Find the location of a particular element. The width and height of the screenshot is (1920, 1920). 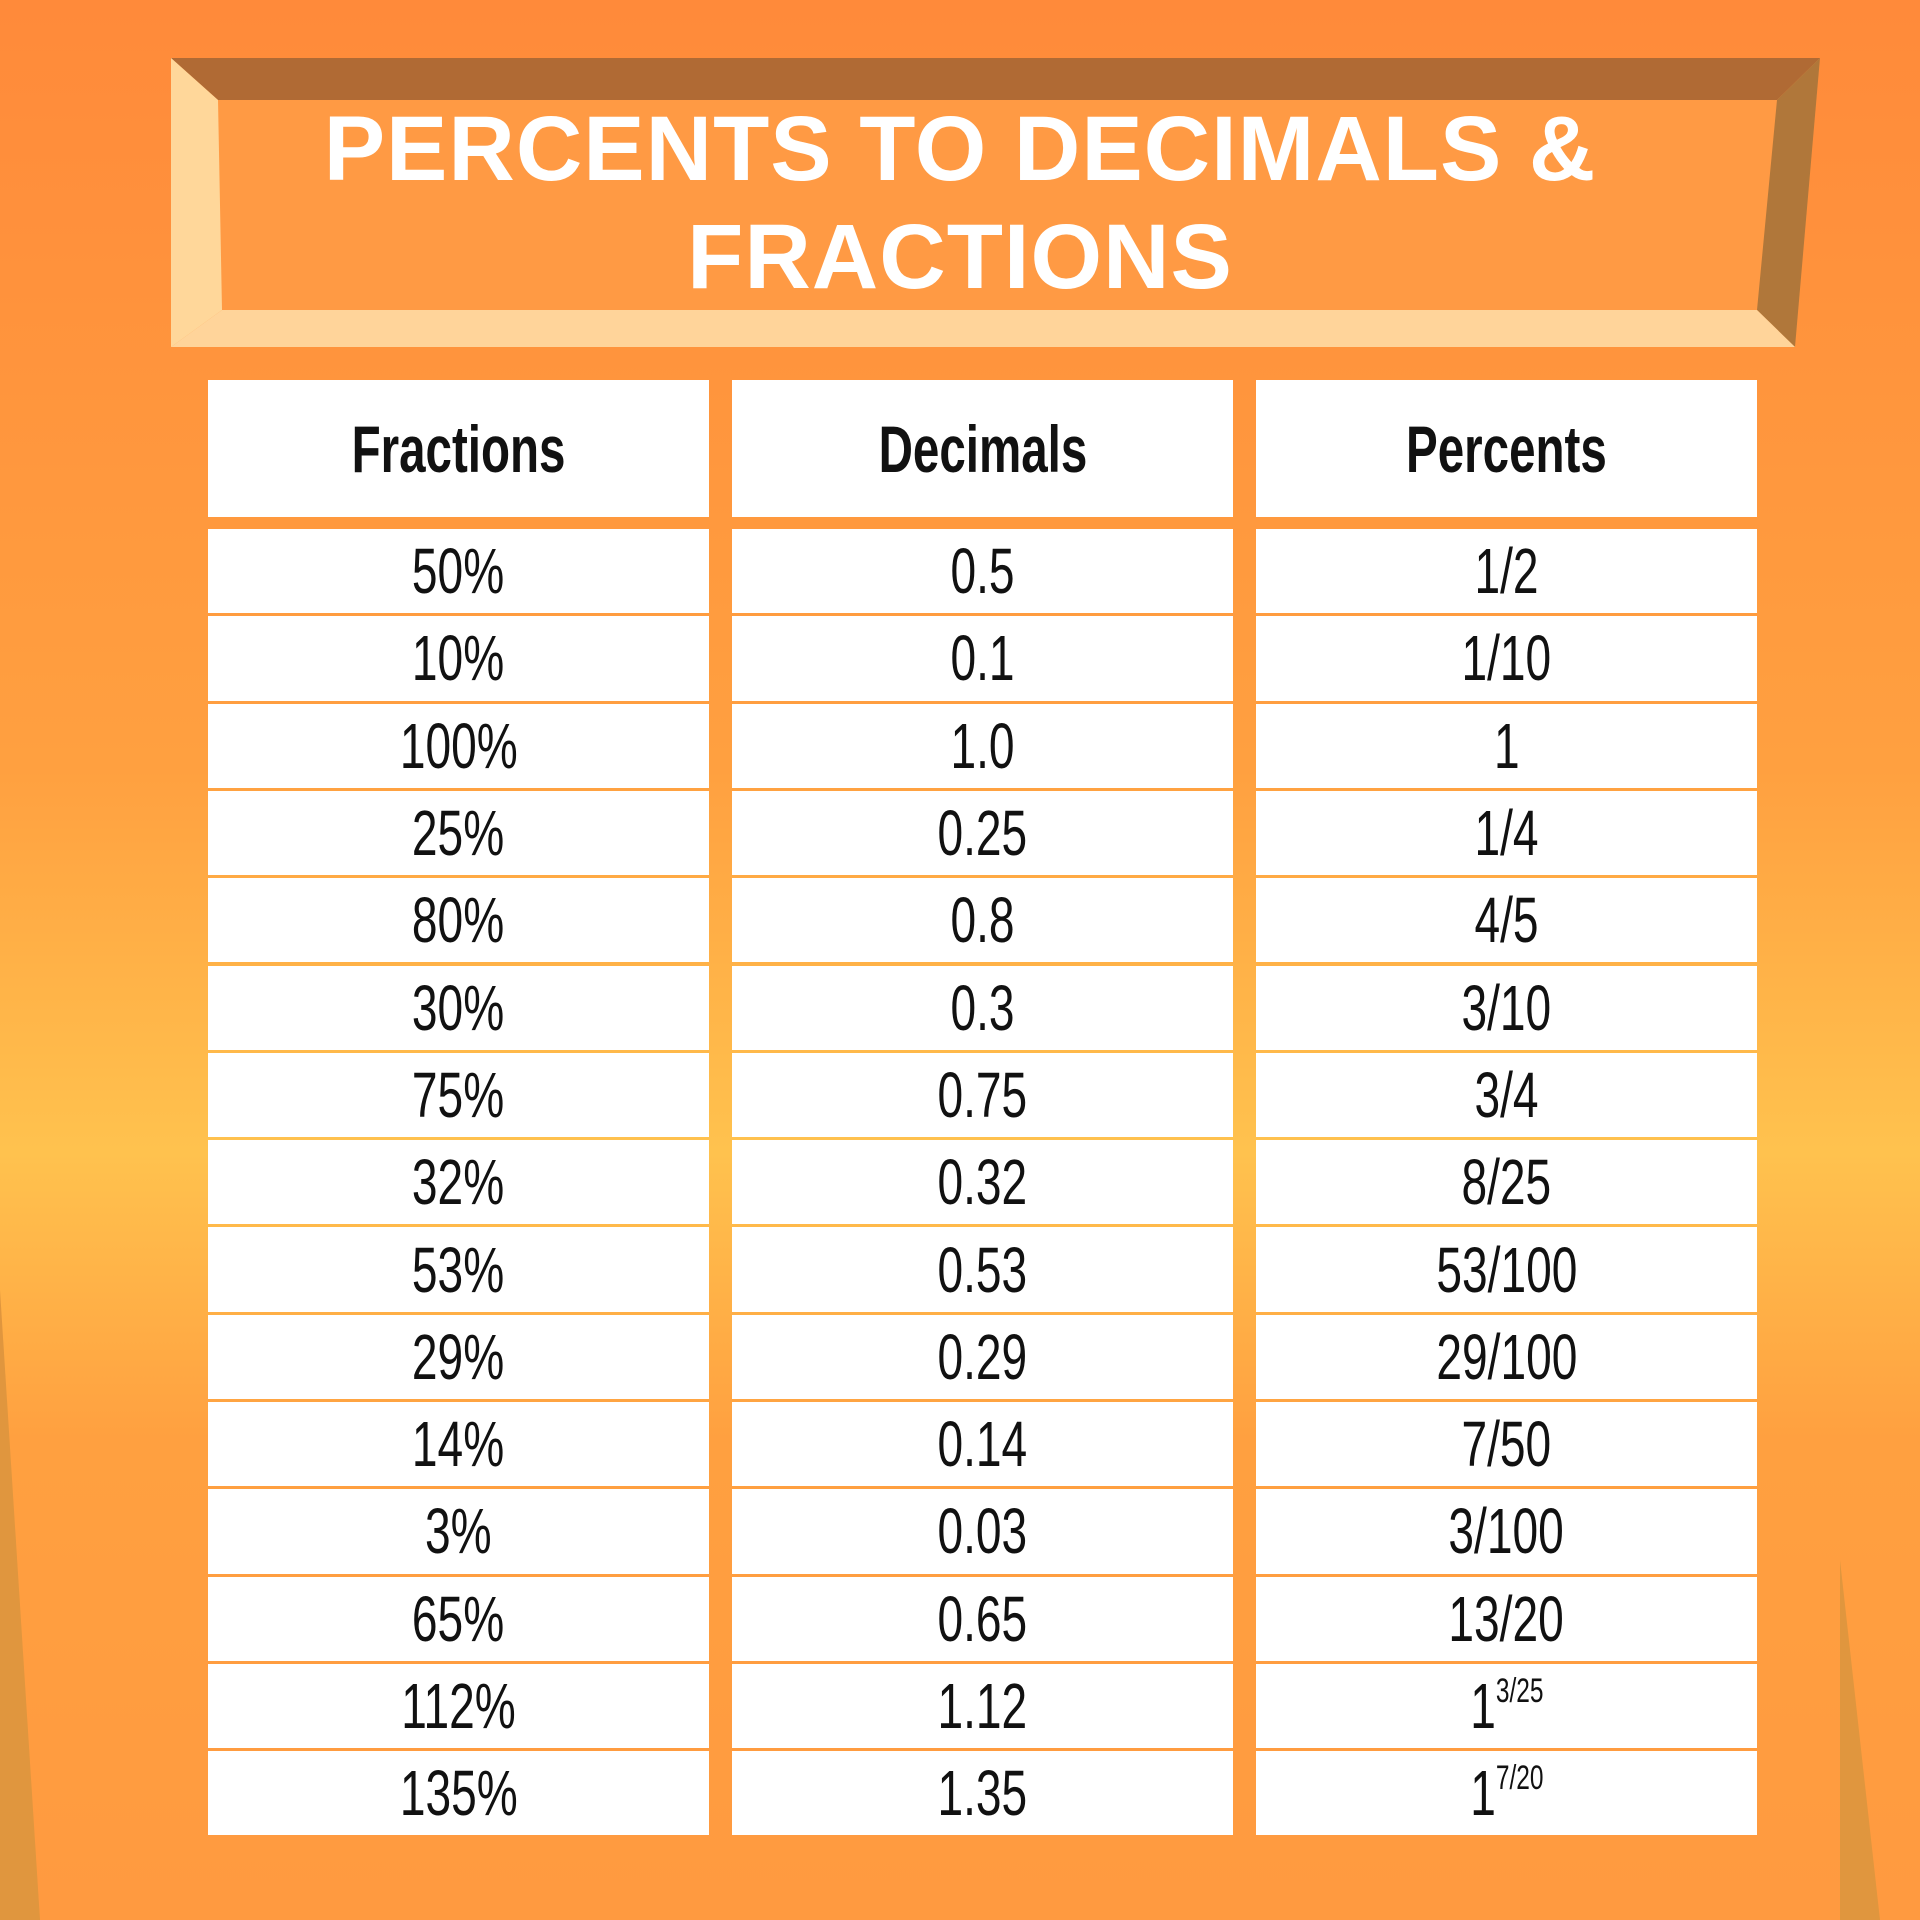

cell: 1.12 is located at coordinates (982, 1706).